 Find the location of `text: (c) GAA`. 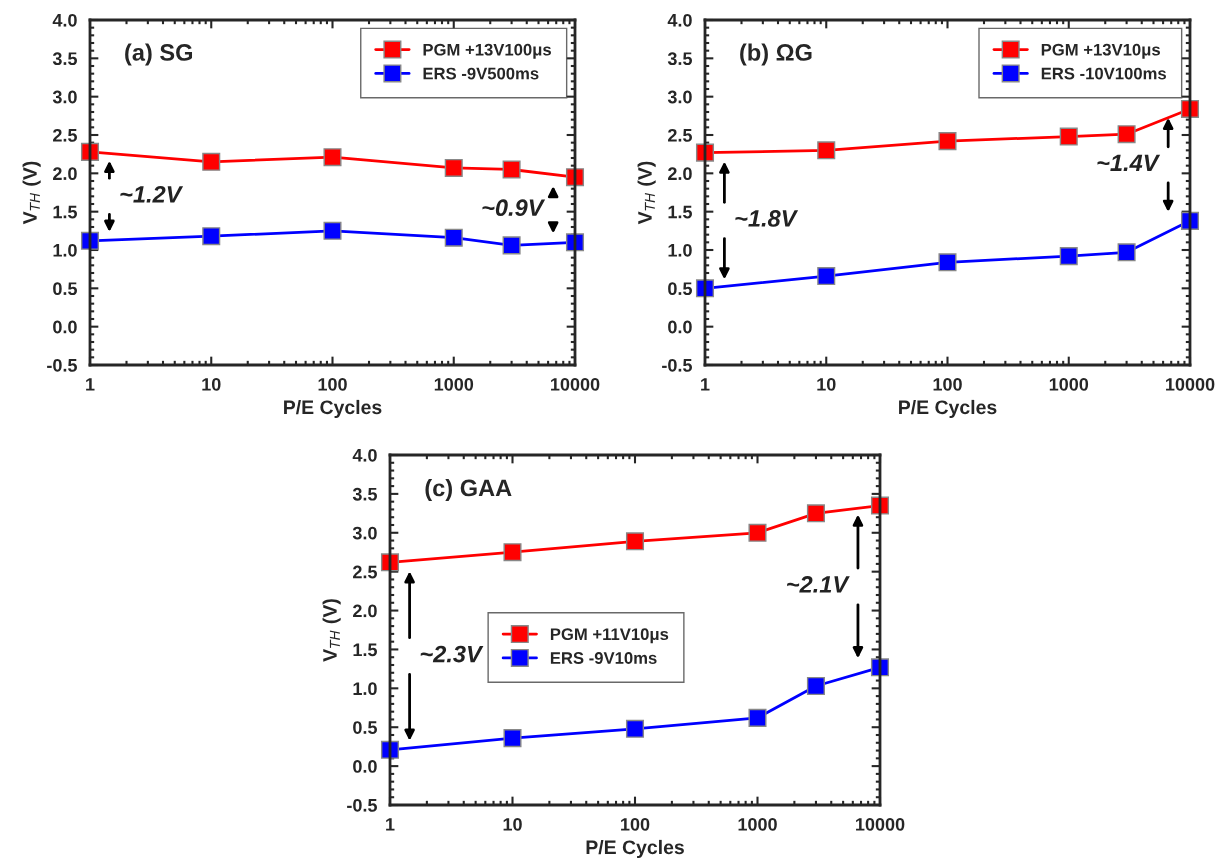

text: (c) GAA is located at coordinates (468, 490).